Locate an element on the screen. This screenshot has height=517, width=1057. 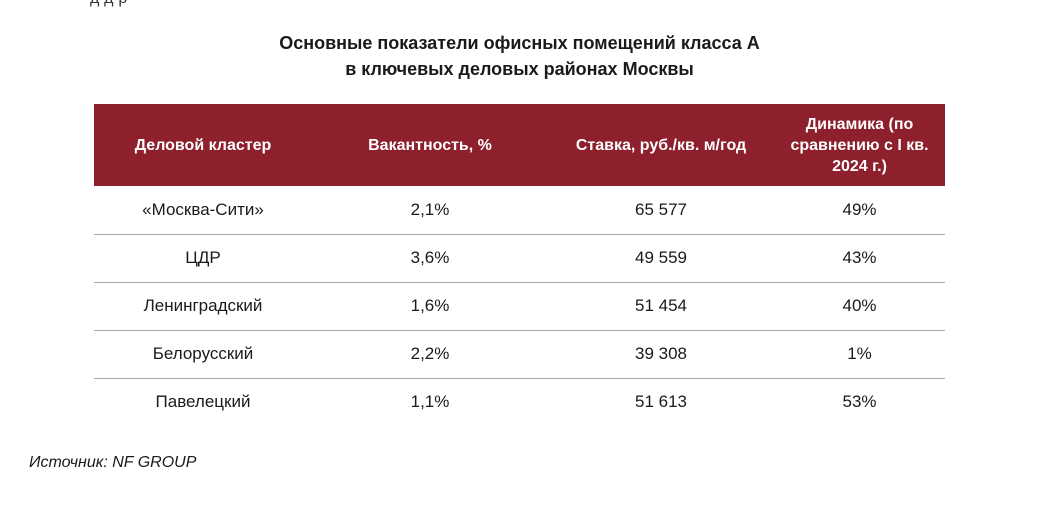
cell-vacancy: 3,6% is located at coordinates (430, 257).